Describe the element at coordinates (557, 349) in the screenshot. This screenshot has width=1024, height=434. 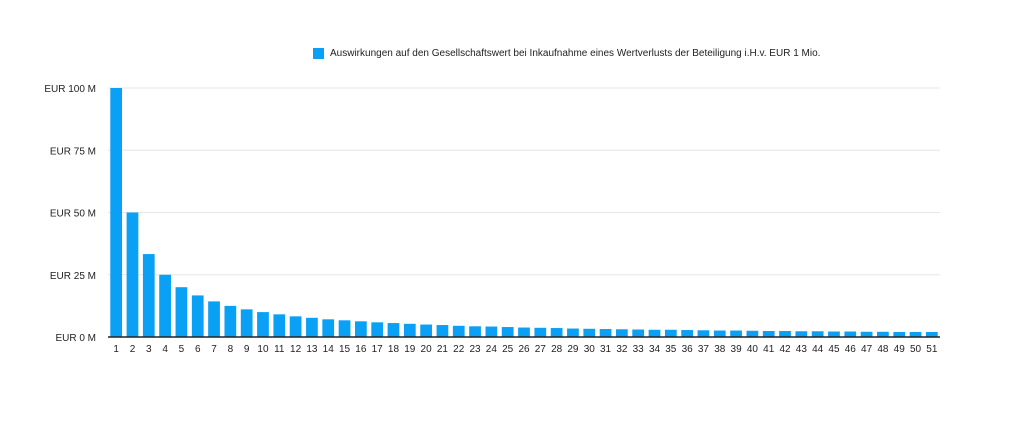
I see `x-tick-label: 28` at that location.